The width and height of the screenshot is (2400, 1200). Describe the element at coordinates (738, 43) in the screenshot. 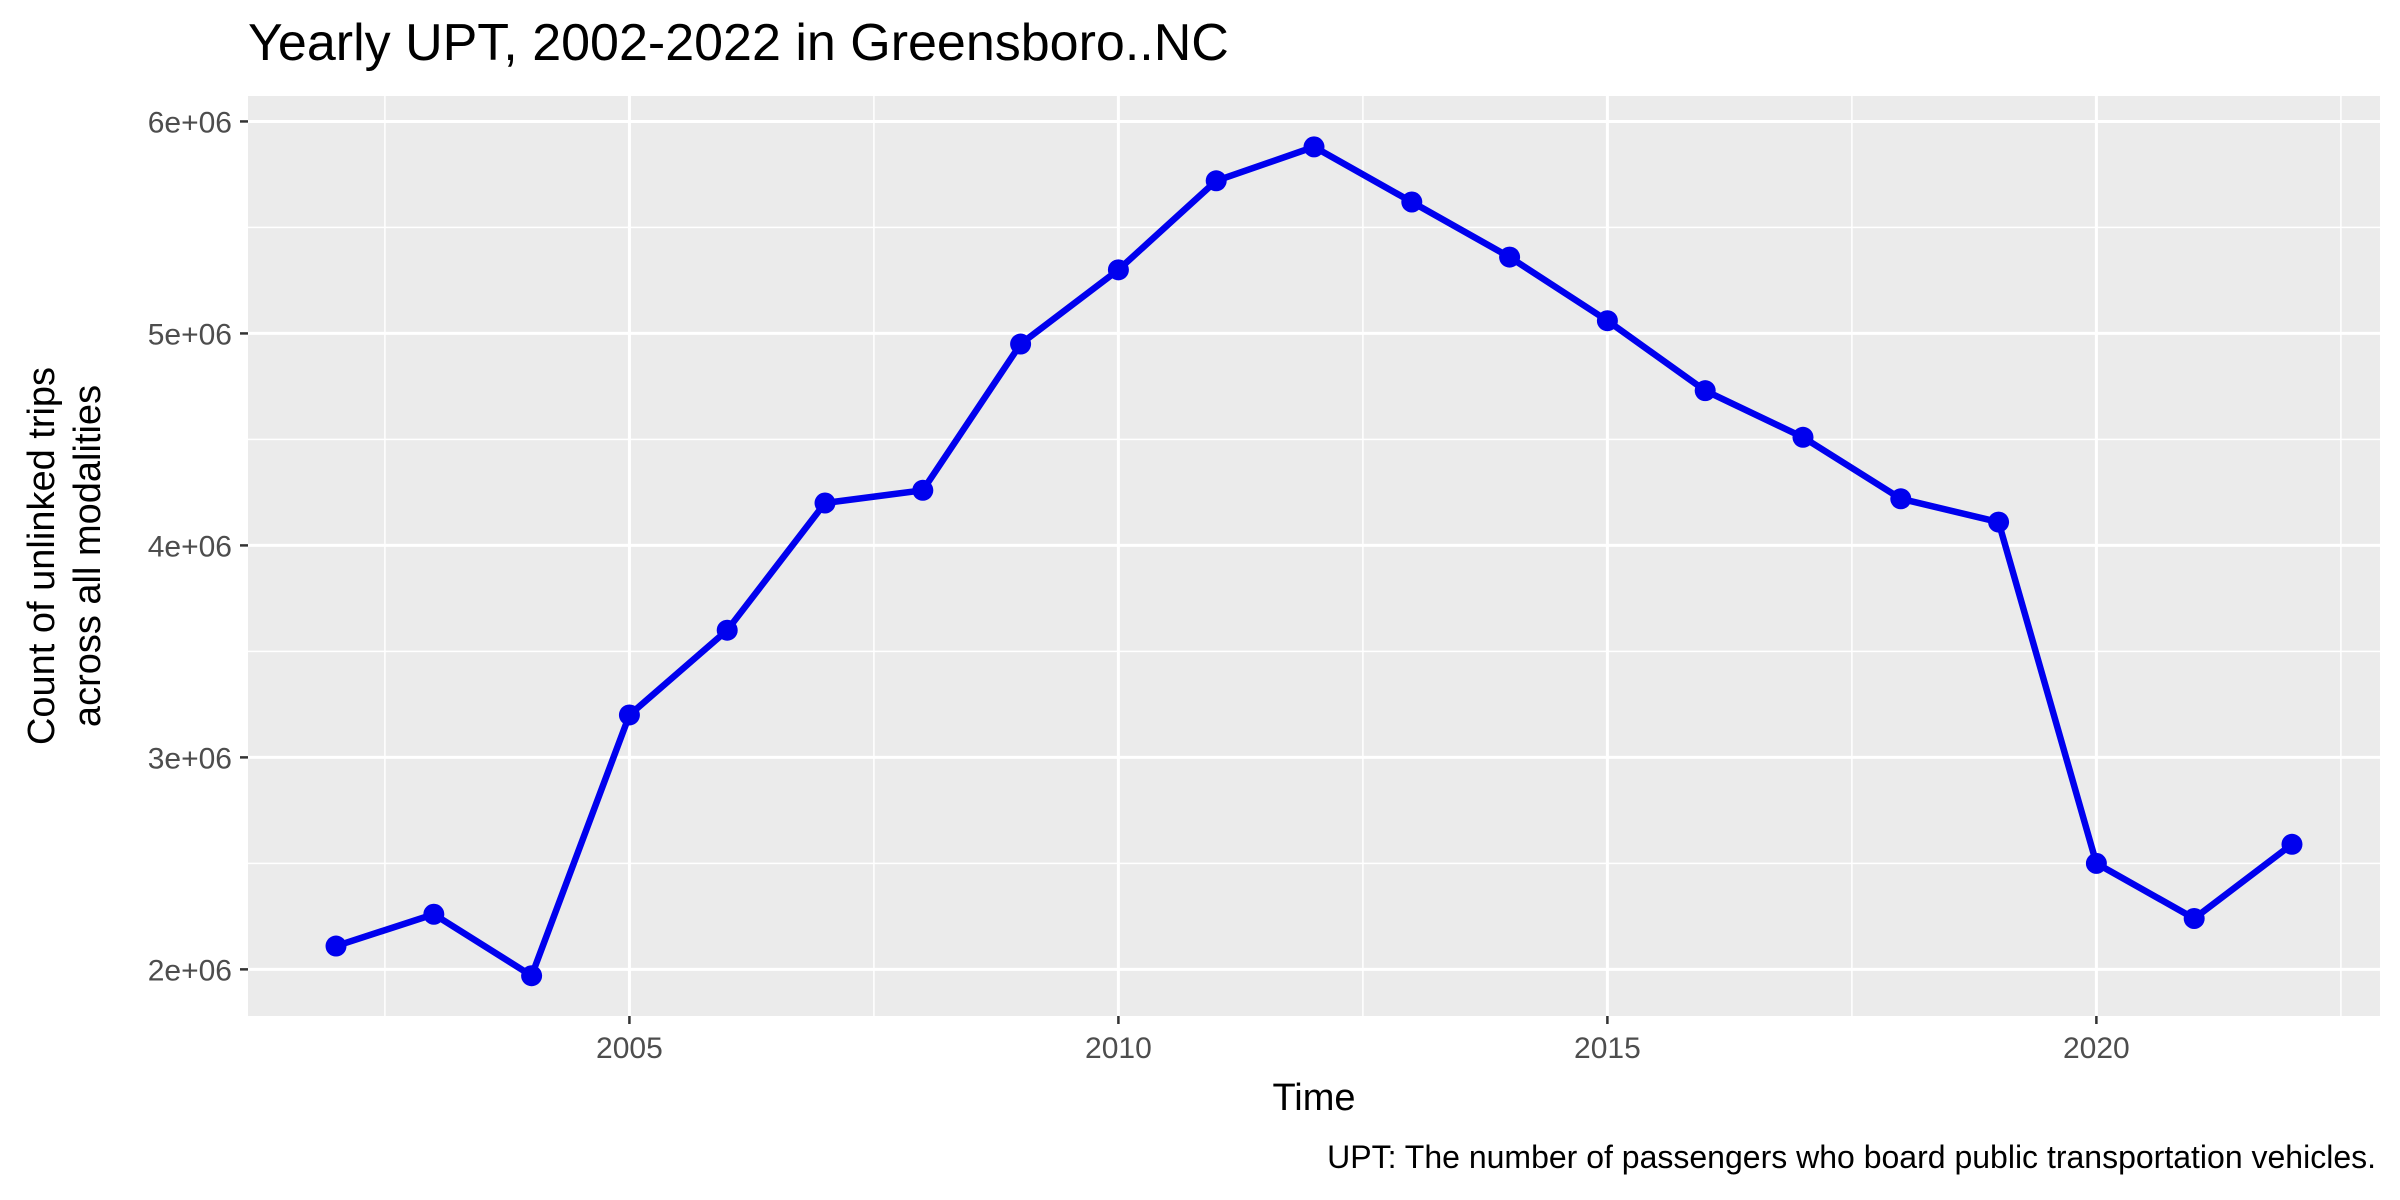

I see `chart-title: Yearly UPT, 2002-2022 in Greensboro..NC` at that location.